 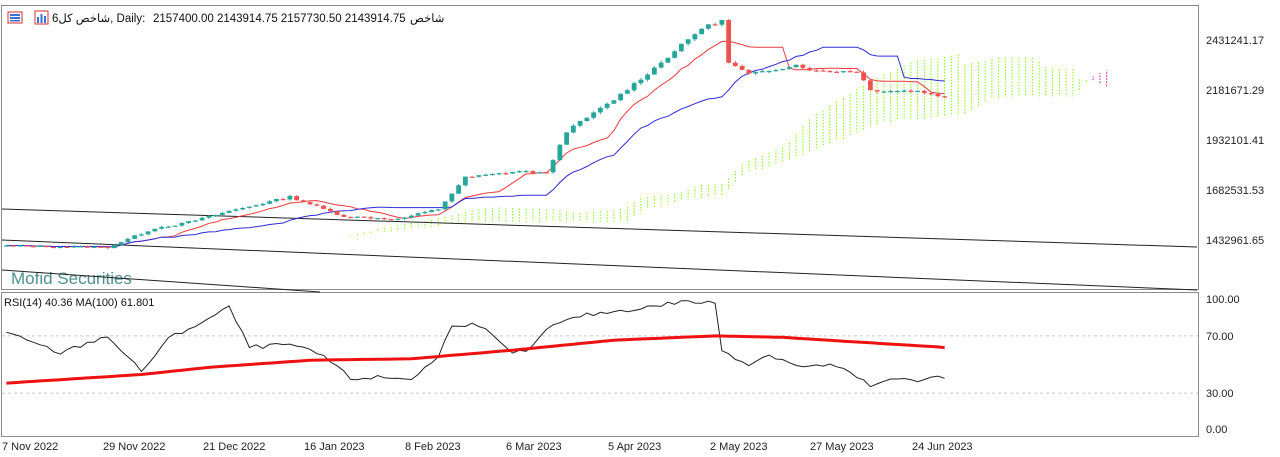 I want to click on price-tick-label: 2181671.29, so click(x=1235, y=91).